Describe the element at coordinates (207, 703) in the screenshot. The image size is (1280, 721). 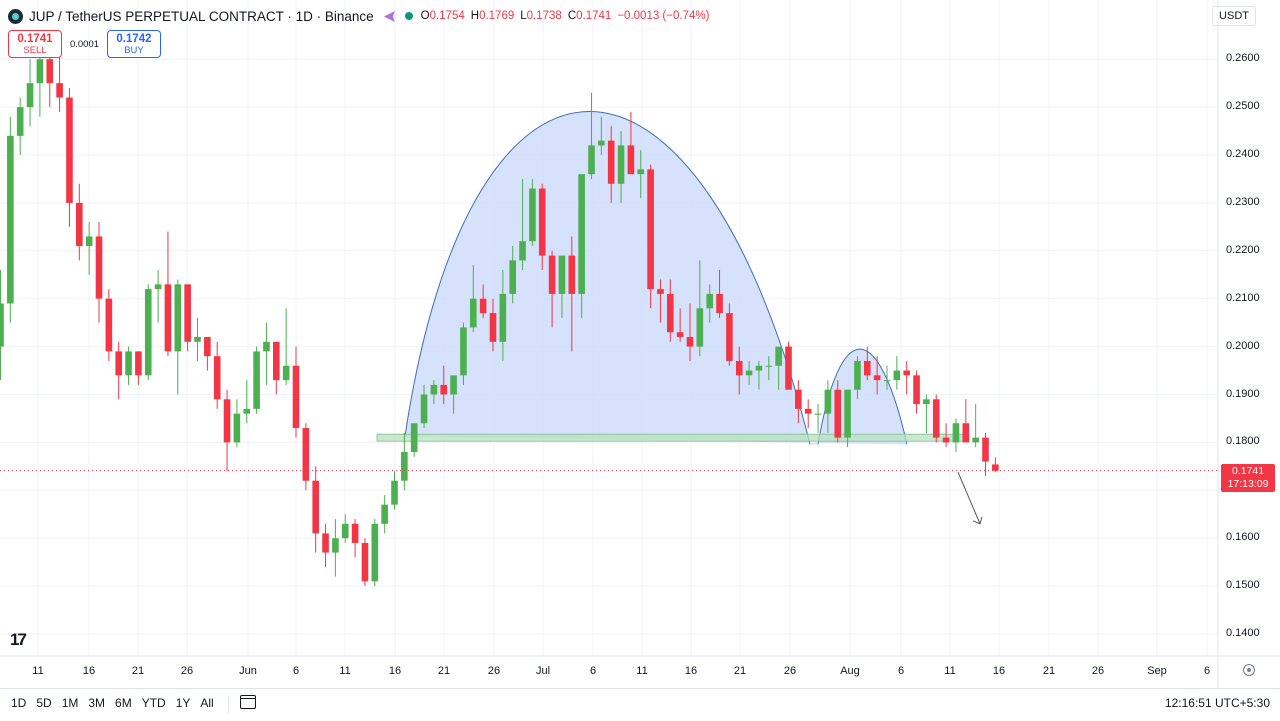
I see `range-all-button: All` at that location.